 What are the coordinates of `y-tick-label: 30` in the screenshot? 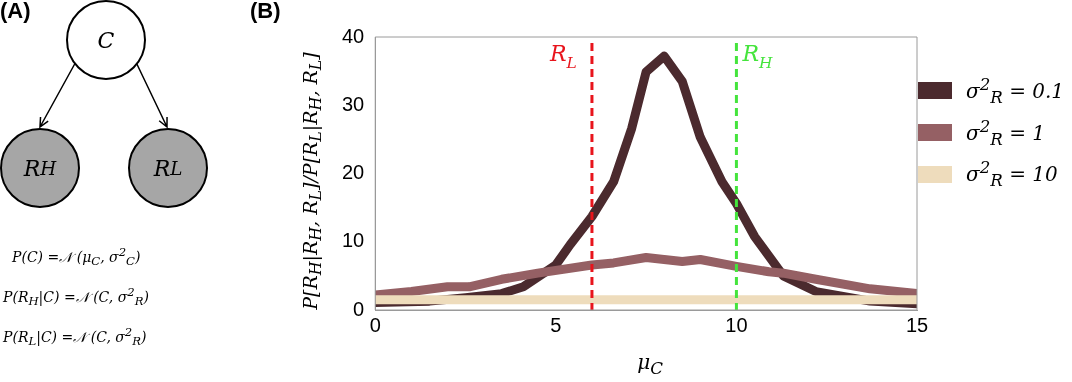 It's located at (353, 103).